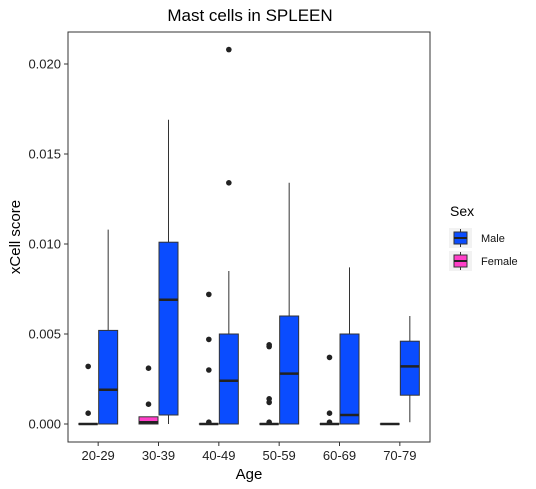  Describe the element at coordinates (218, 455) in the screenshot. I see `x-tick-label: 40-49` at that location.